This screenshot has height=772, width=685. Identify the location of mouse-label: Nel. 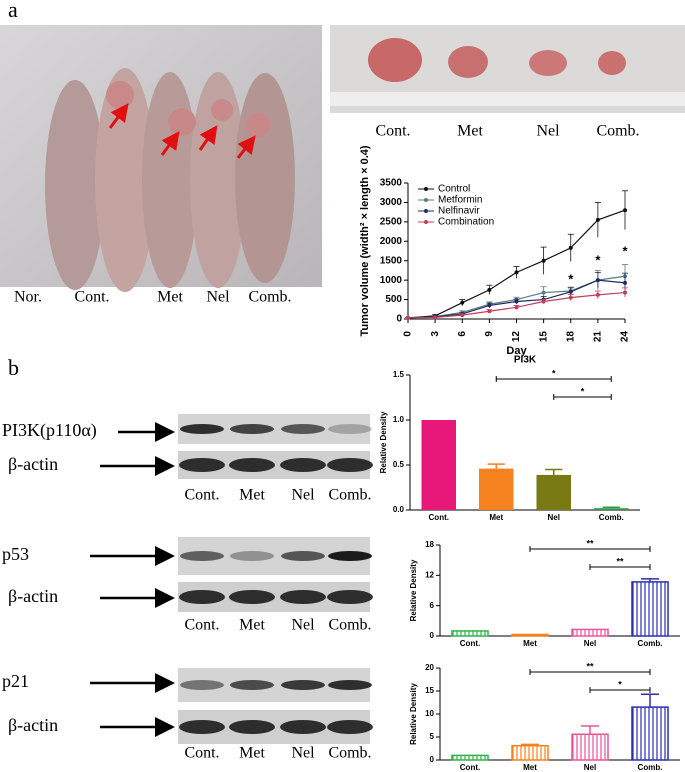
(218, 297).